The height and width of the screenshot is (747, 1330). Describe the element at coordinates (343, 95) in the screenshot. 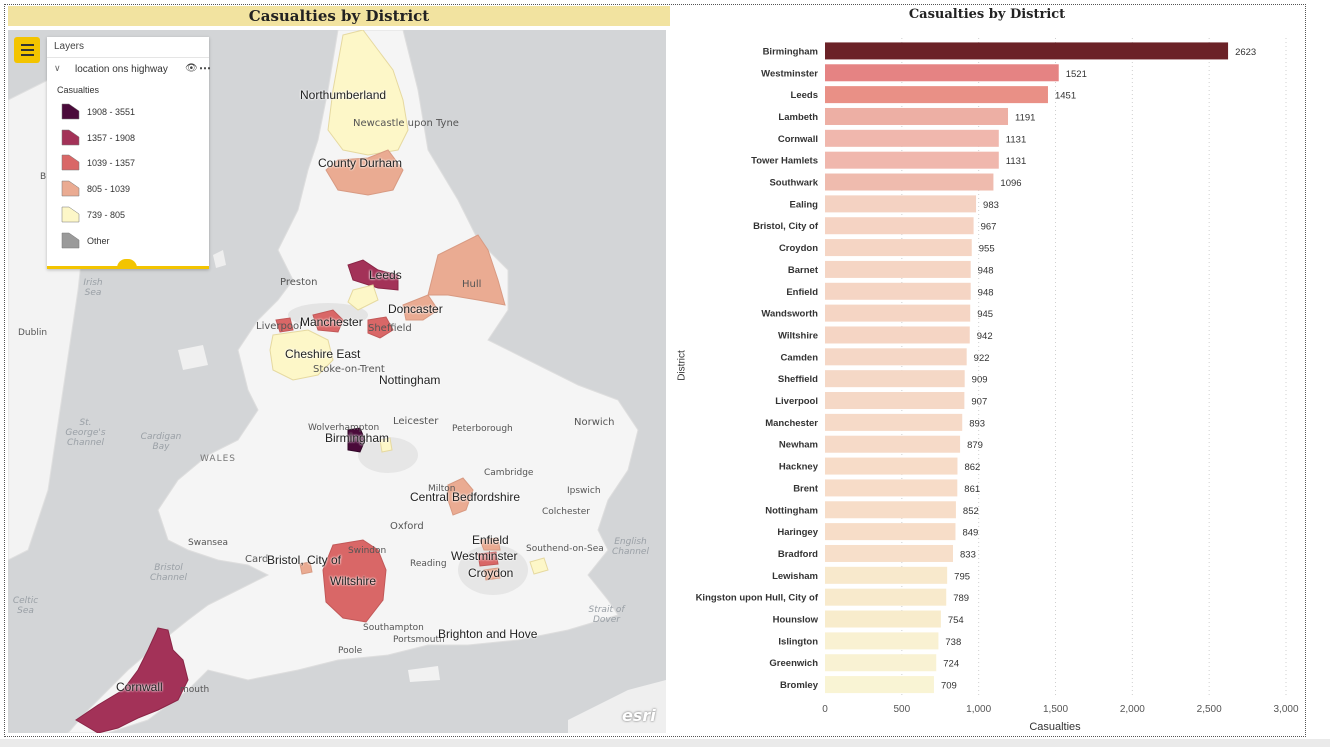

I see `label-northumberland: Northumberland` at that location.